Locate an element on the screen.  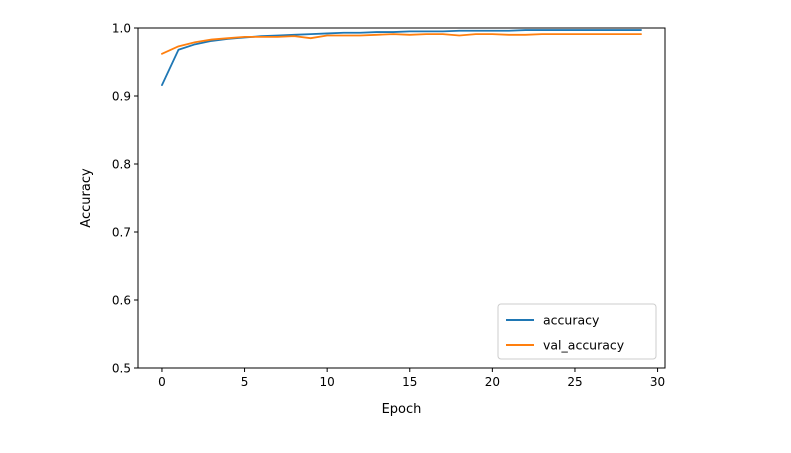
series-line-val-accuracy is located at coordinates (401, 44).